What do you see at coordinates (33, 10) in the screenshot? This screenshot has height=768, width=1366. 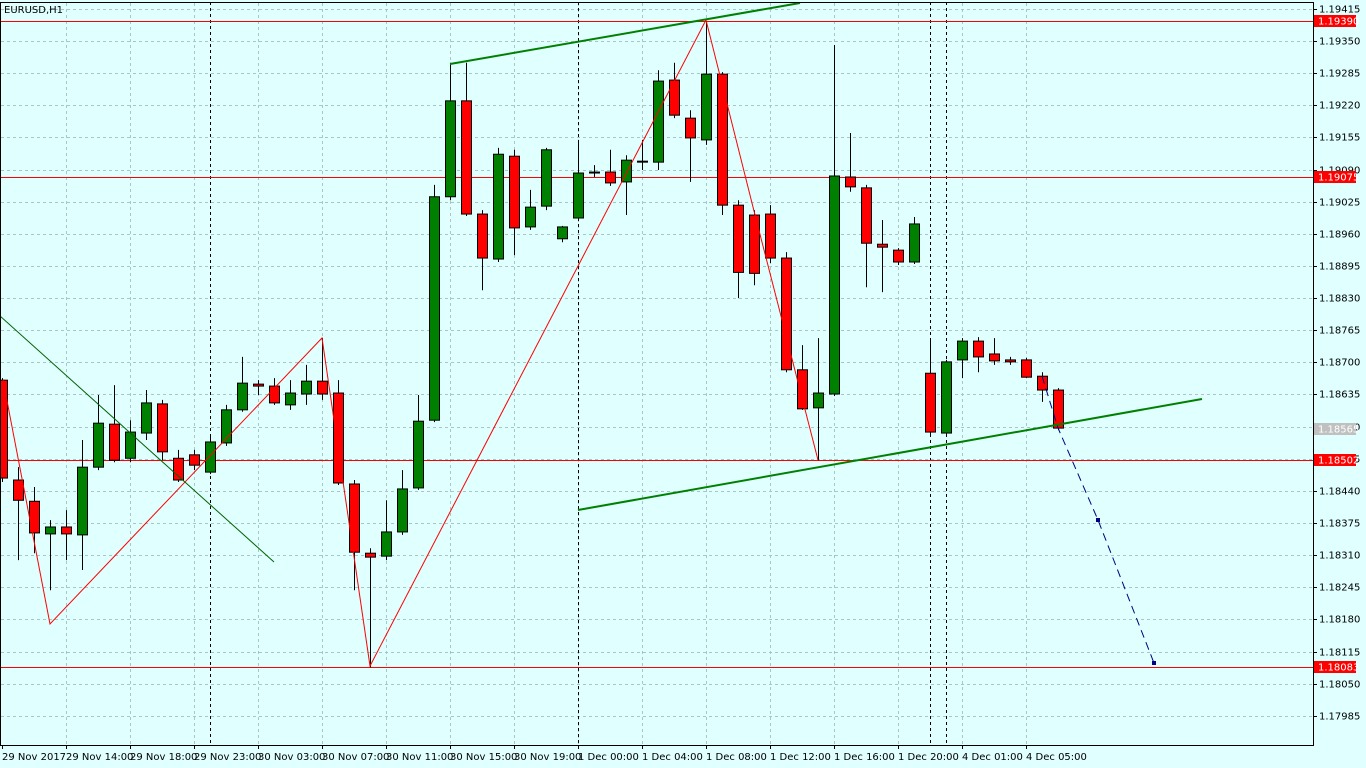 I see `chart-title: EURUSD,H1` at bounding box center [33, 10].